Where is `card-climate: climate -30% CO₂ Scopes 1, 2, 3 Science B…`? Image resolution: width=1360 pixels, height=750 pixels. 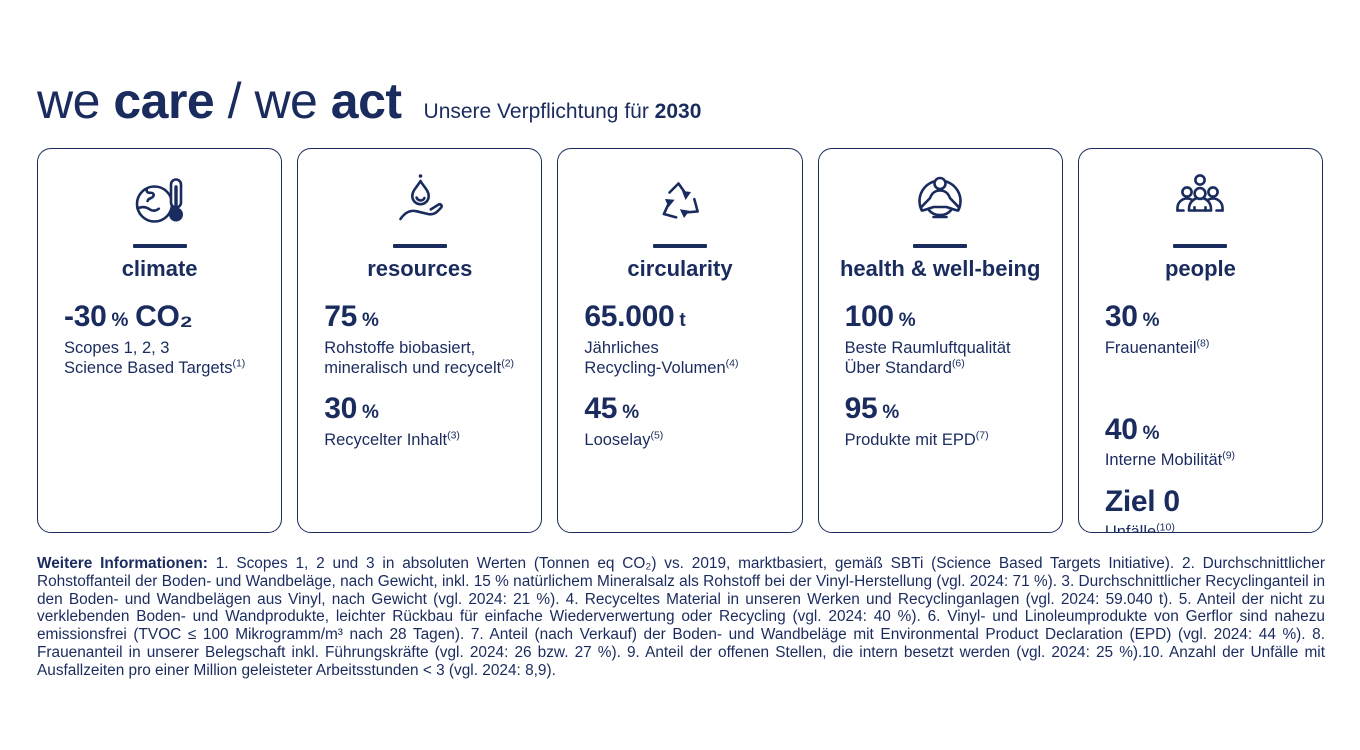 card-climate: climate -30% CO₂ Scopes 1, 2, 3 Science B… is located at coordinates (160, 340).